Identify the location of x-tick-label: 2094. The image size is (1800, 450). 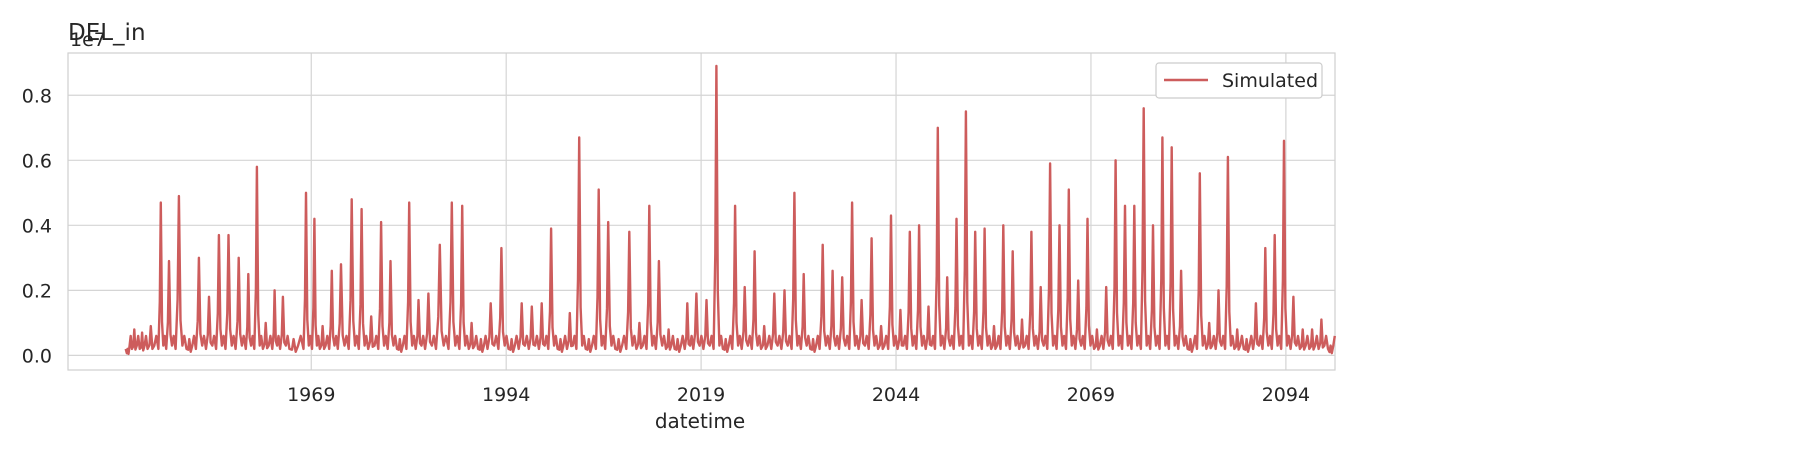
(1286, 395).